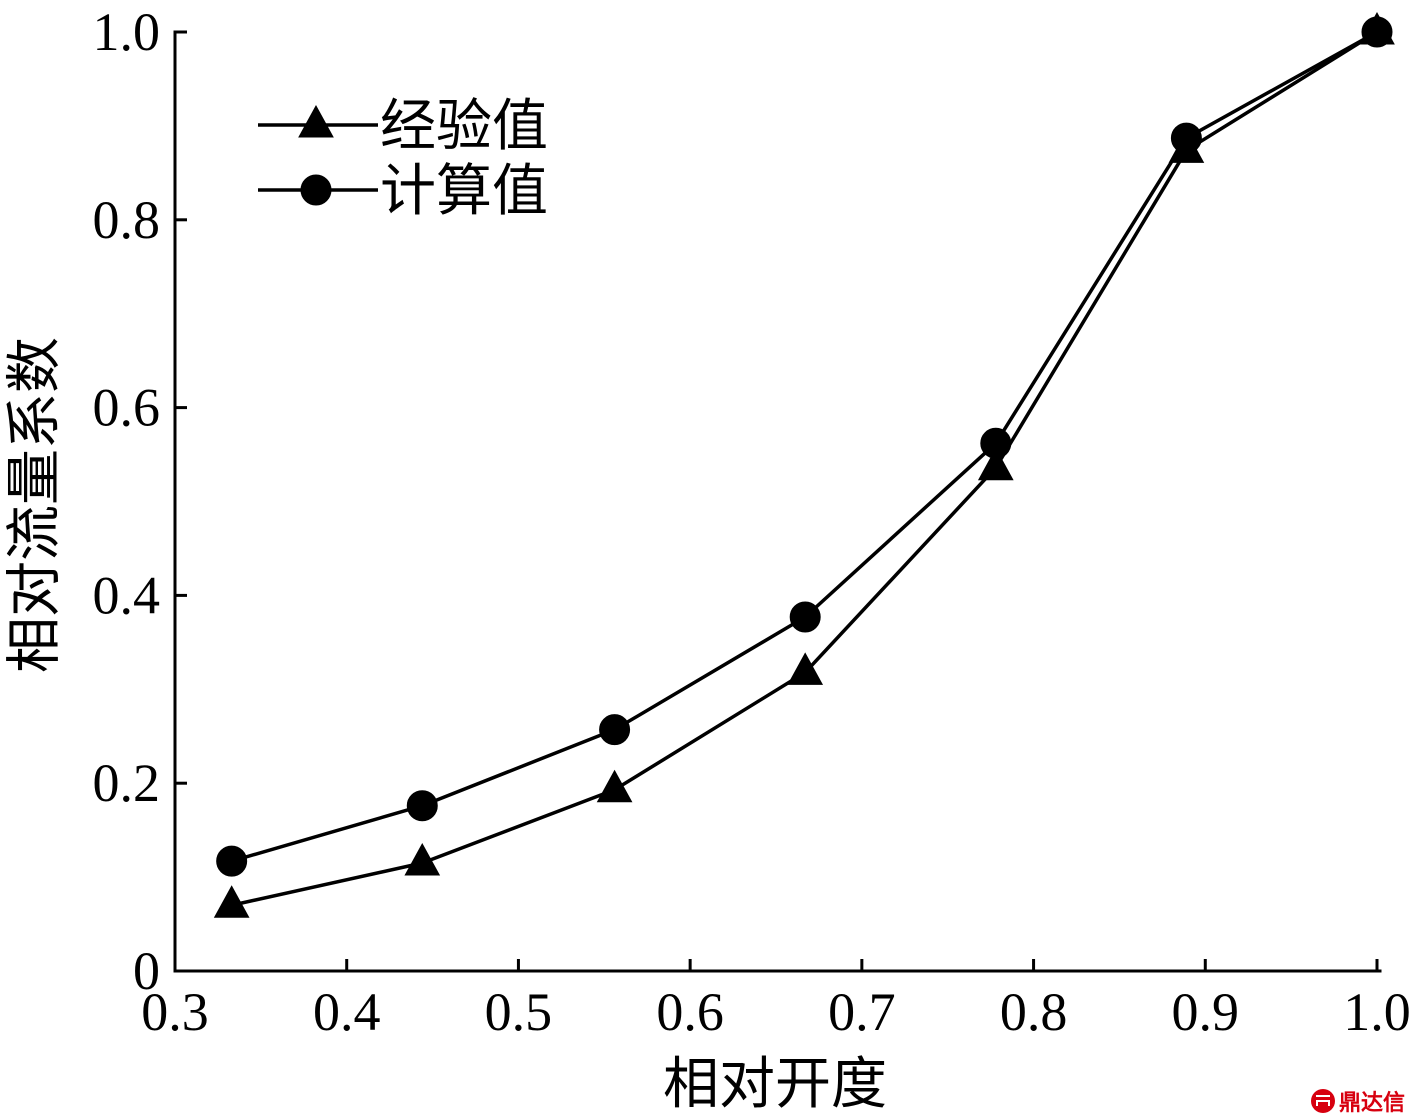  I want to click on y-tick-label: 0.2, so click(127, 783).